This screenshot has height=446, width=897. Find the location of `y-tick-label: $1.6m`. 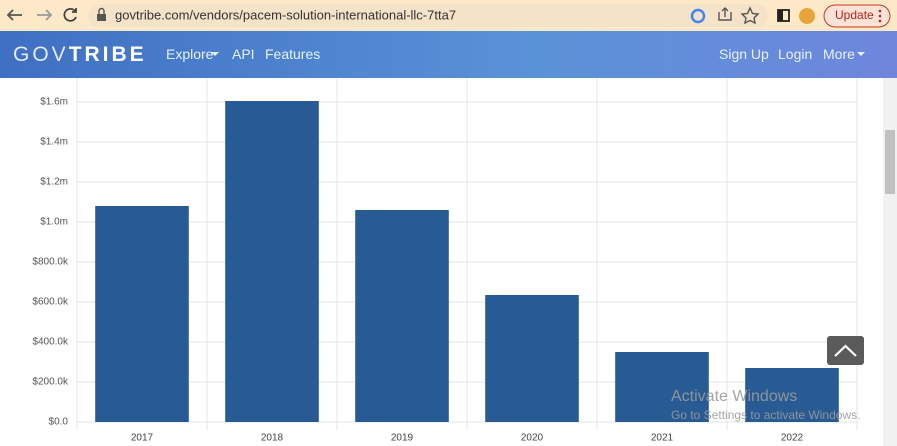

y-tick-label: $1.6m is located at coordinates (54, 102).